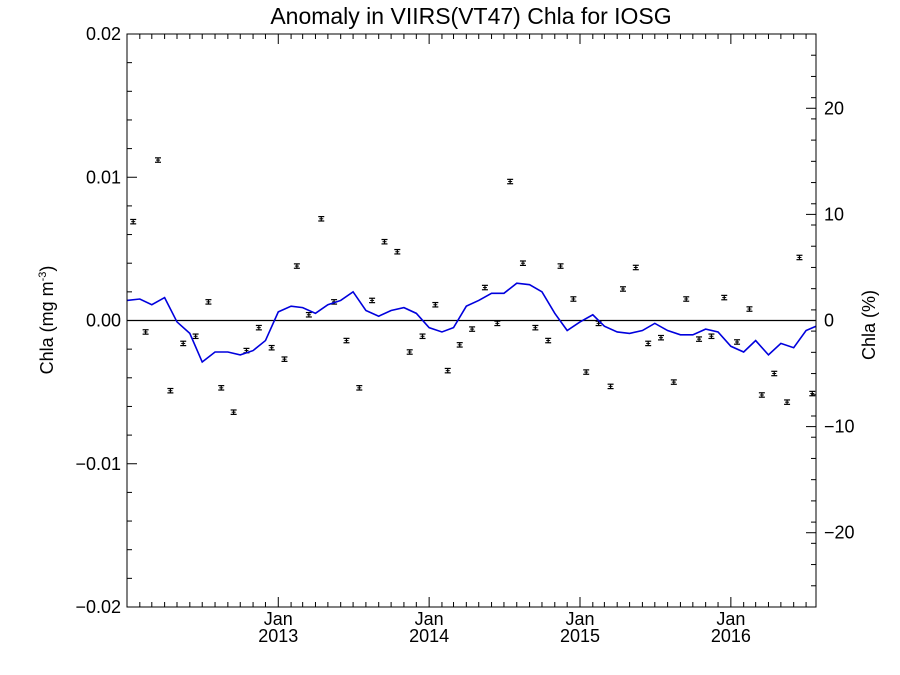  I want to click on left-axis-label-close: ), so click(47, 269).